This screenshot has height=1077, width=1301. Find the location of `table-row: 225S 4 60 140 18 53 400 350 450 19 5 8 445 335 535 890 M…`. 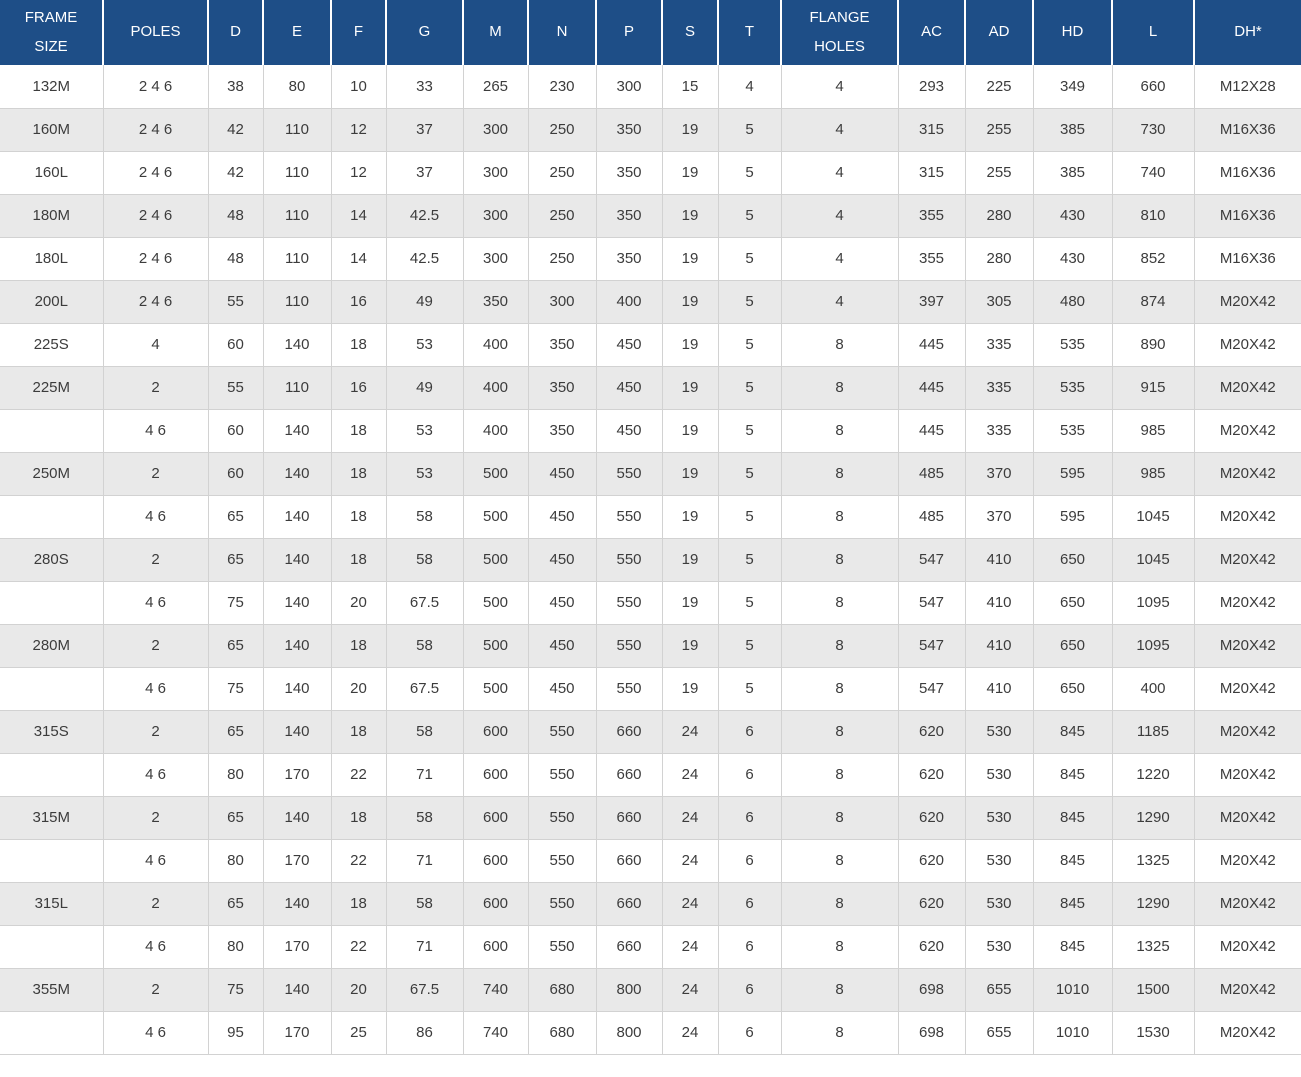

table-row: 225S 4 60 140 18 53 400 350 450 19 5 8 445 335 535 890 M… is located at coordinates (650, 344).